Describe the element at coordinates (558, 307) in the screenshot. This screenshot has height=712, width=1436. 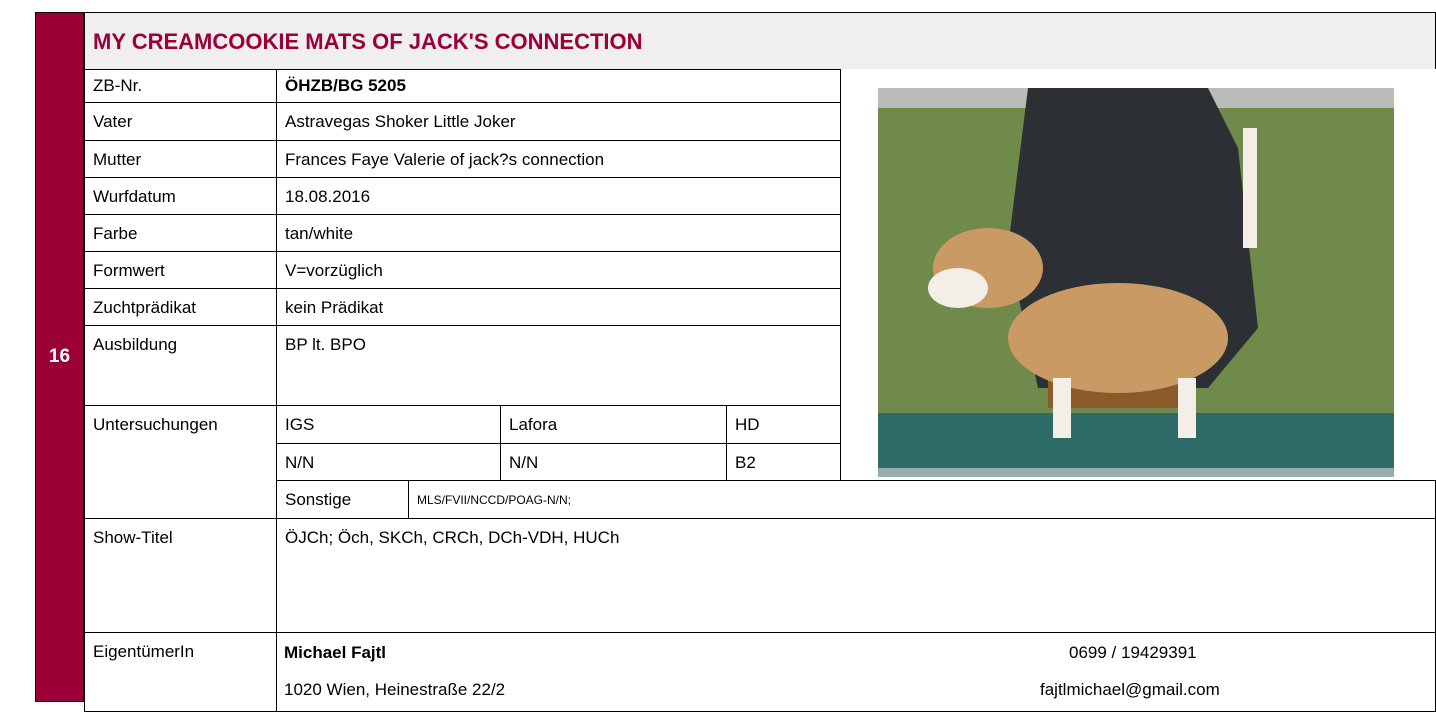
I see `value: kein Prädikat` at that location.